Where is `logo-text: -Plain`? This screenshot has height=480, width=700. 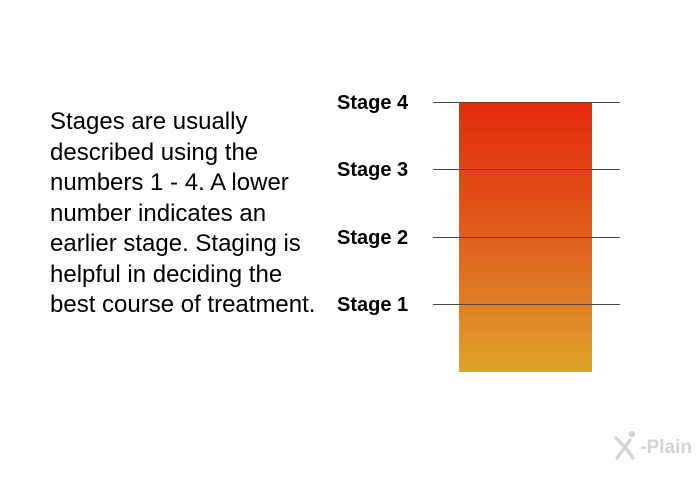 logo-text: -Plain is located at coordinates (666, 447).